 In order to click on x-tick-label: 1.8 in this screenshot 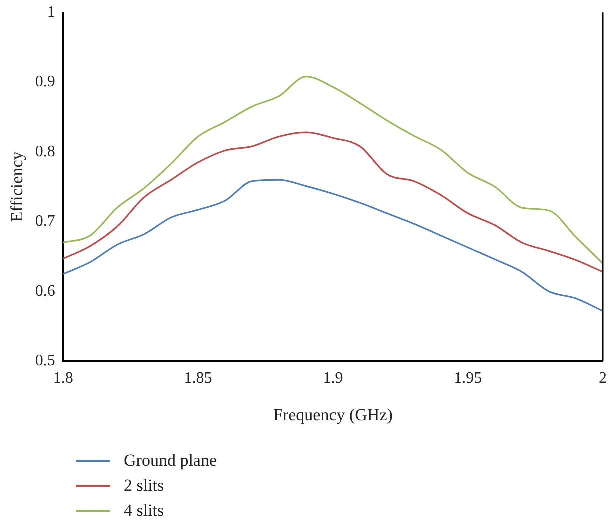, I will do `click(63, 379)`.